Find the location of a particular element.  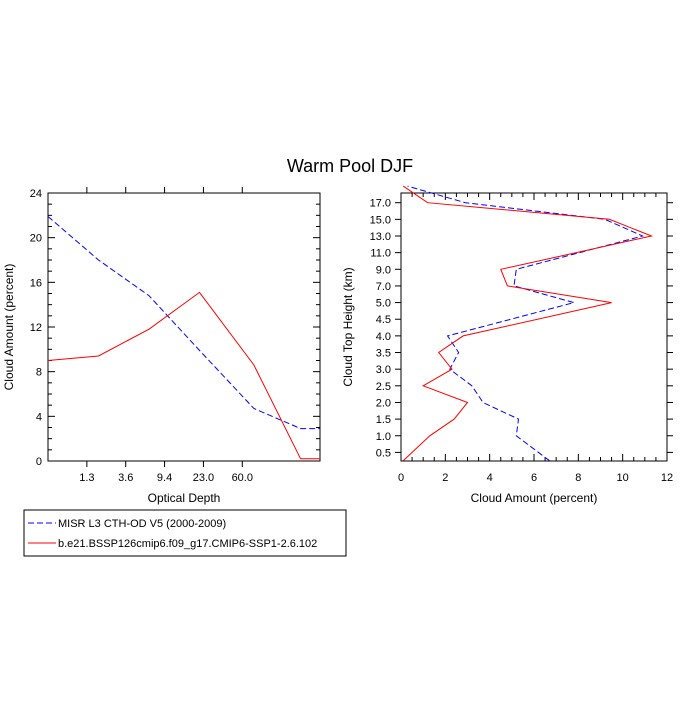

legend-box is located at coordinates (185, 533).